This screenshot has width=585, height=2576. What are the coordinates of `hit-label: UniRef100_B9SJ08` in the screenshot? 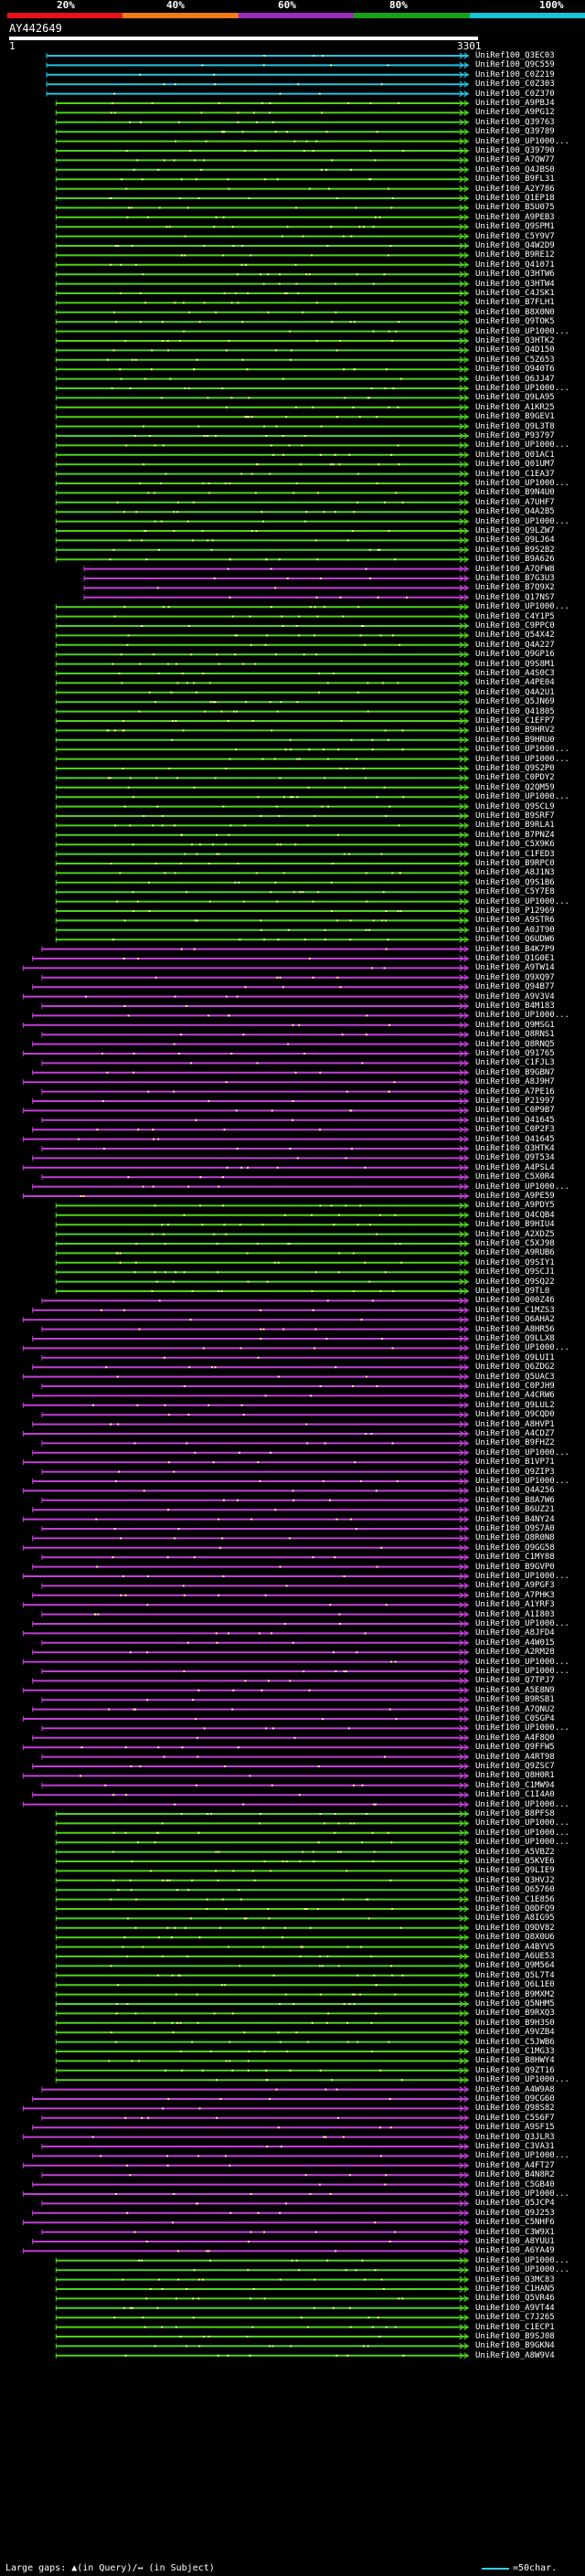 It's located at (515, 2336).